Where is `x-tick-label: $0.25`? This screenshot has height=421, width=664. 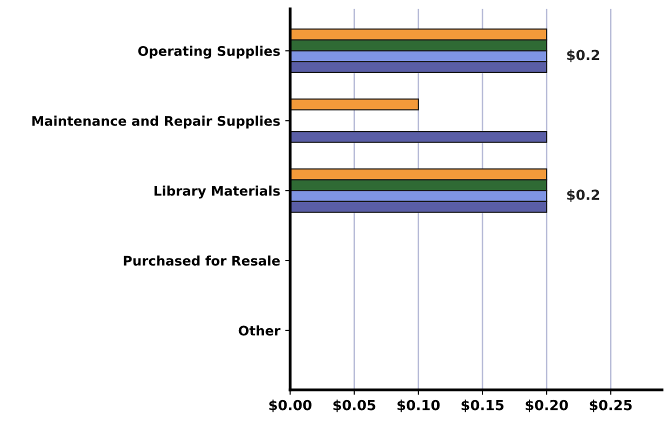
x-tick-label: $0.25 is located at coordinates (611, 406).